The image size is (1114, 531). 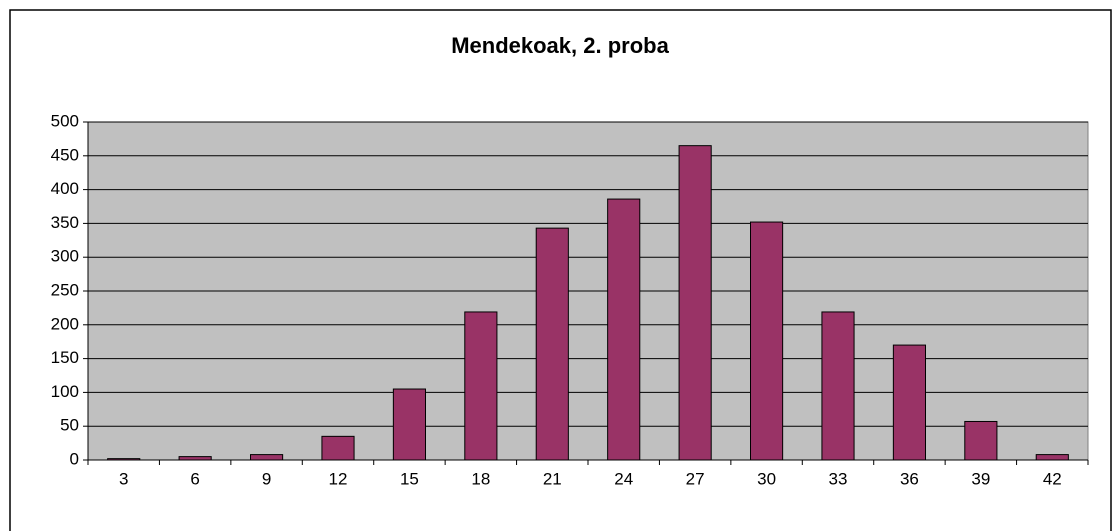 What do you see at coordinates (65, 188) in the screenshot?
I see `y-tick-label: 400` at bounding box center [65, 188].